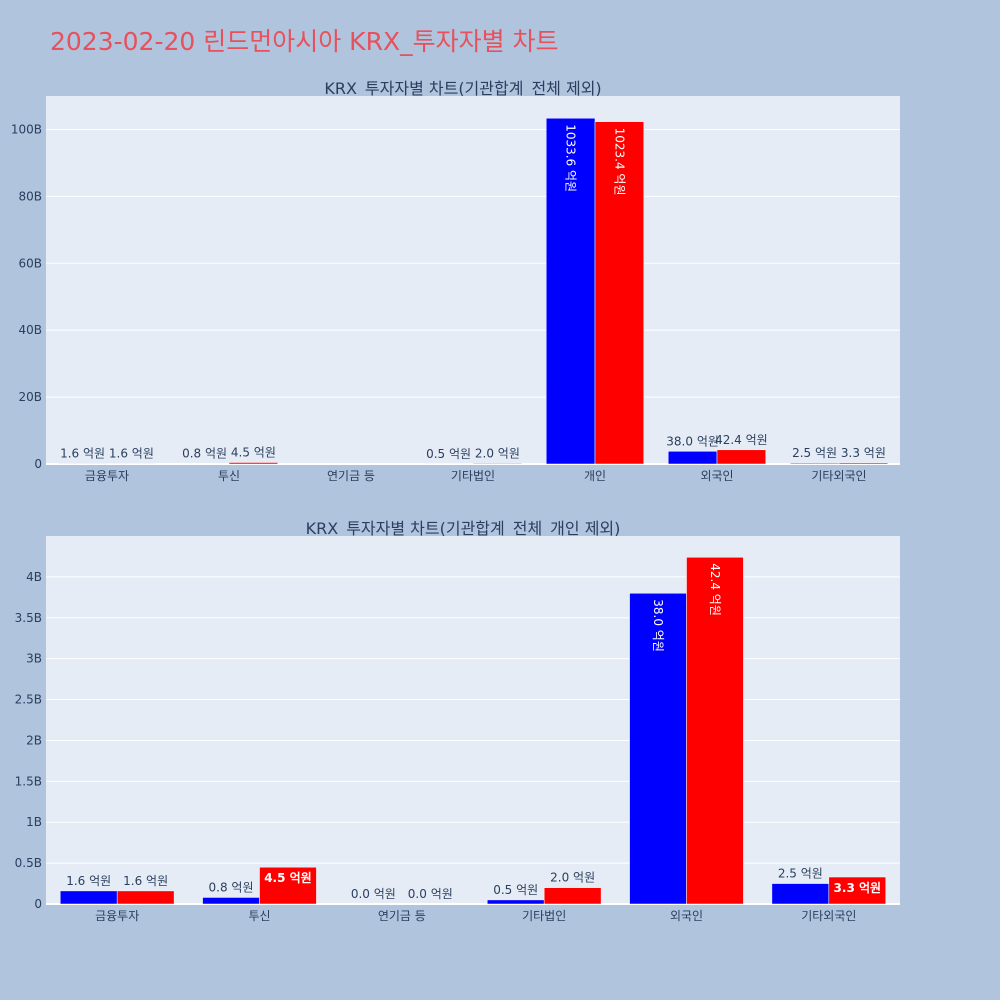  I want to click on chart-title: KRX_투자자별 차트(기관합계_전체 제외), so click(462, 89).